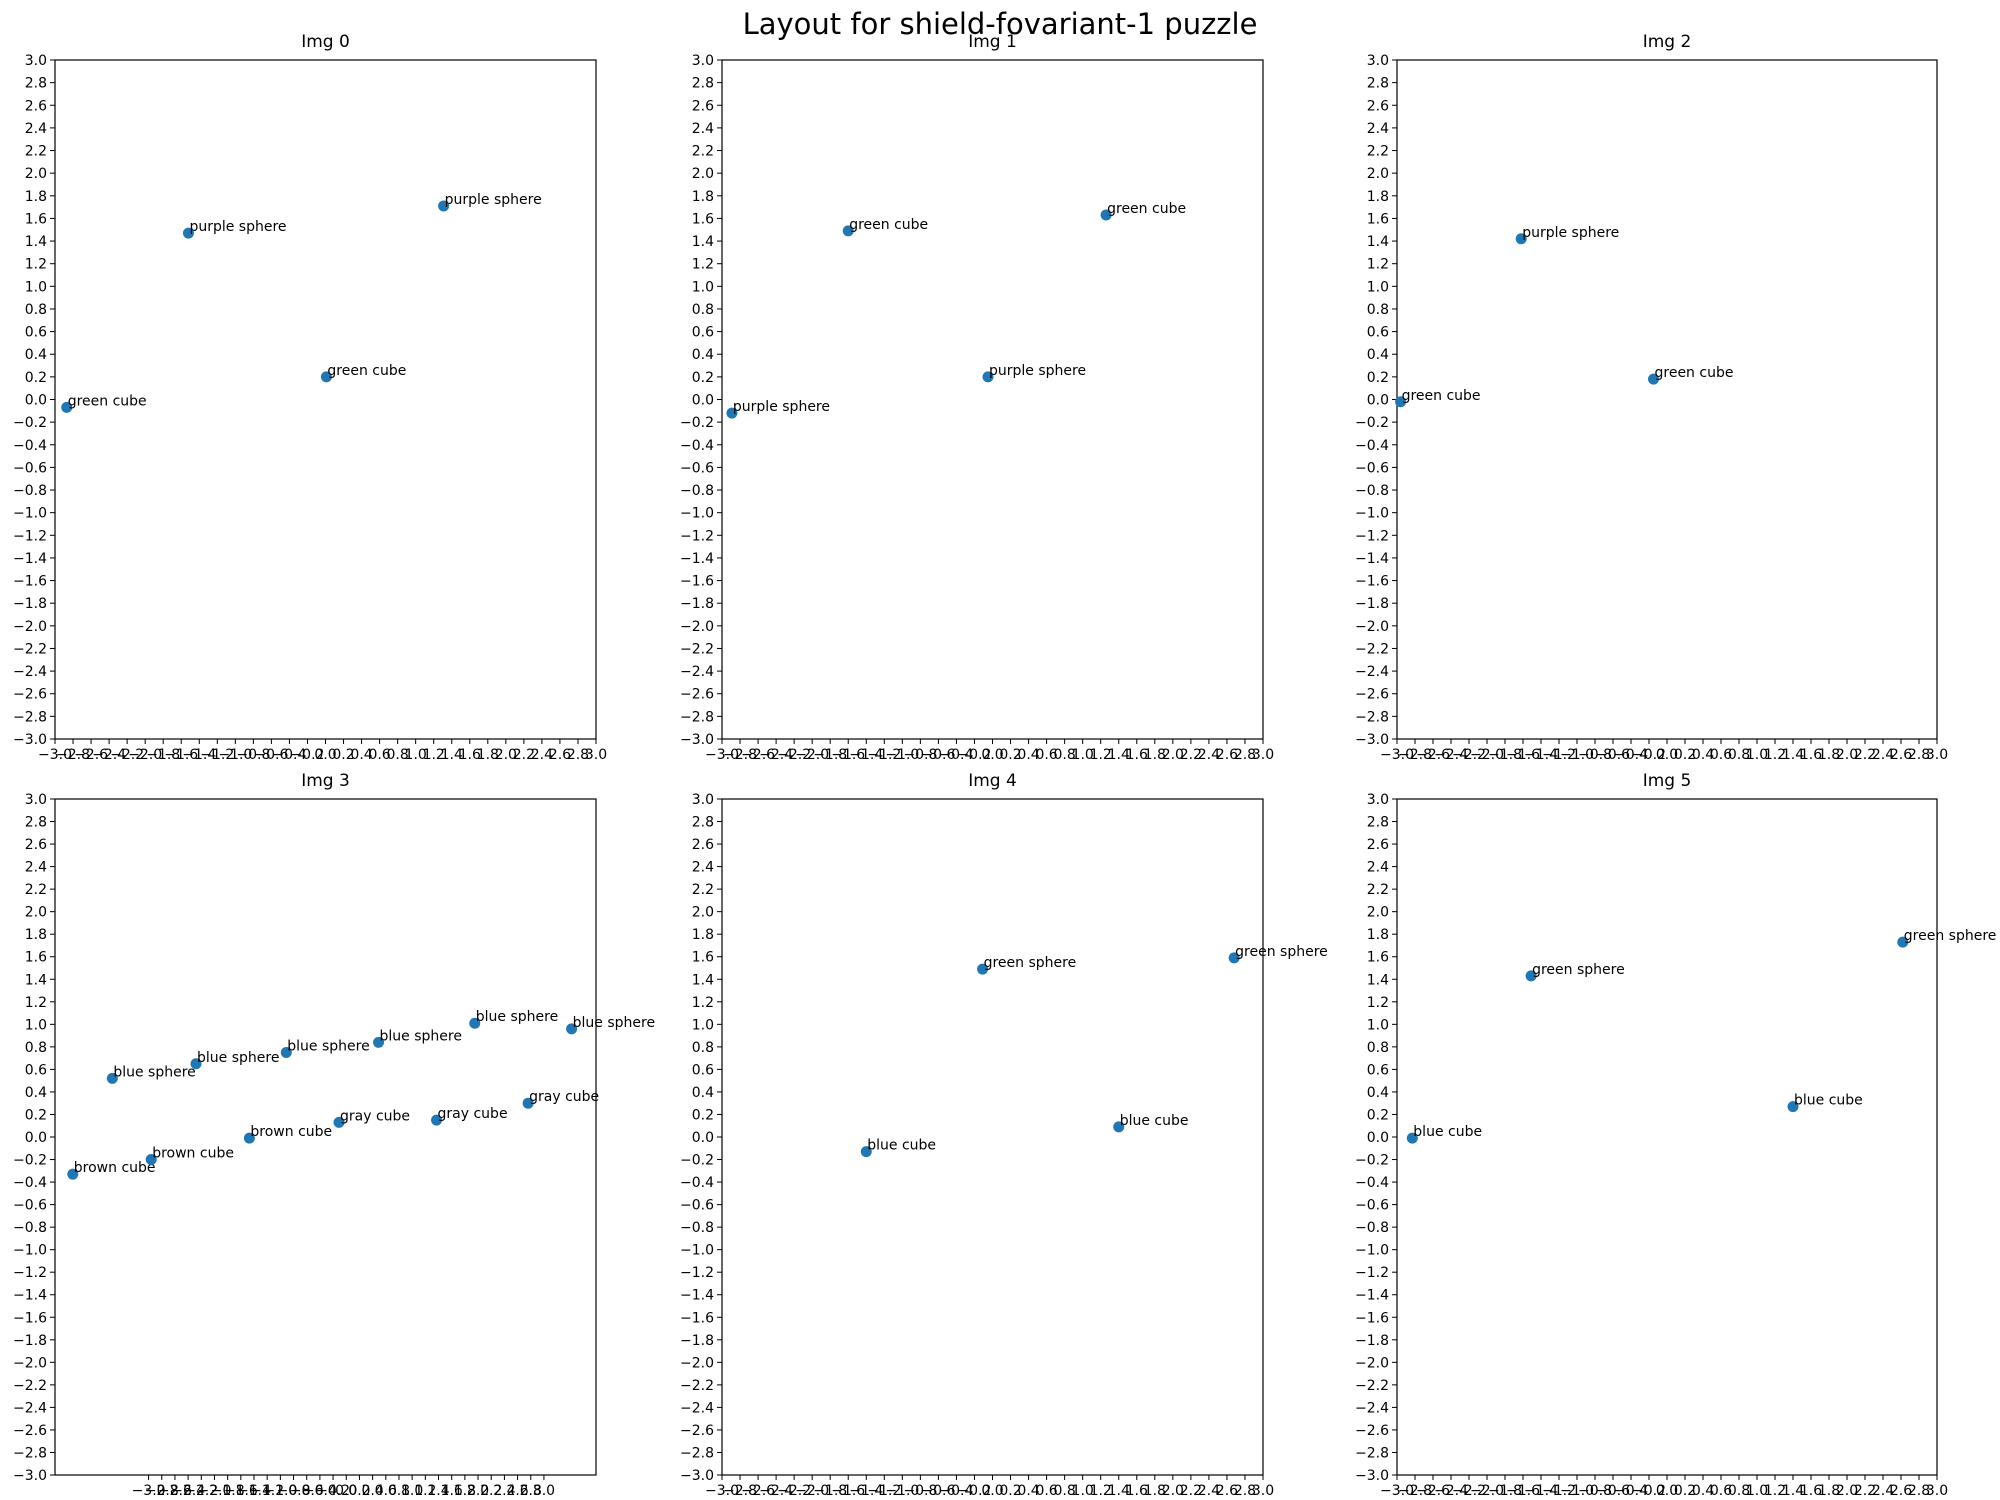 This screenshot has width=2000, height=1500. I want to click on figure-title: Layout for shield-fovariant-1 puzzle, so click(1000, 24).